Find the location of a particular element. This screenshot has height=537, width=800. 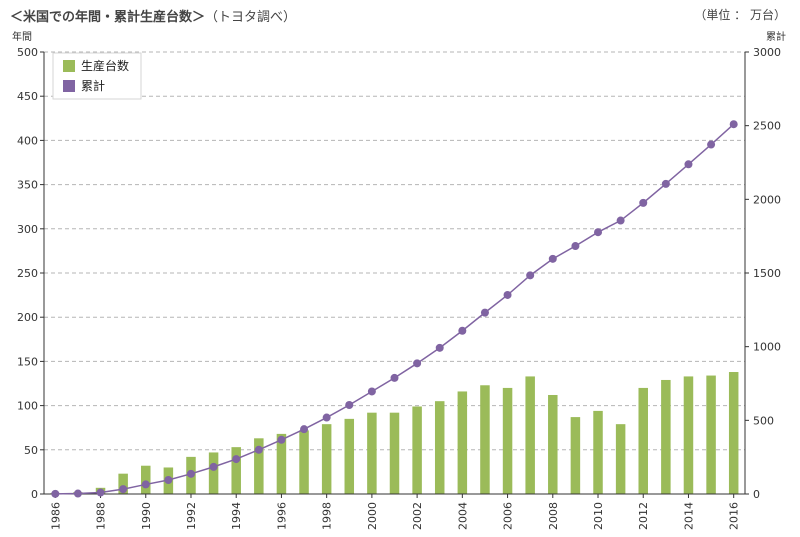

x-tick-label: 1996 is located at coordinates (281, 516).